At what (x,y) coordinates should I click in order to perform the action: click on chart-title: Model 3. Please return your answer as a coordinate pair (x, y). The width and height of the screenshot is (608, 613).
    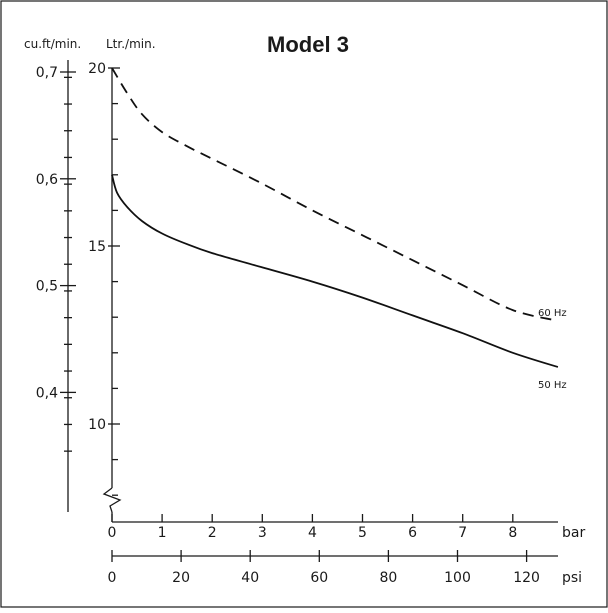
    Looking at the image, I should click on (308, 44).